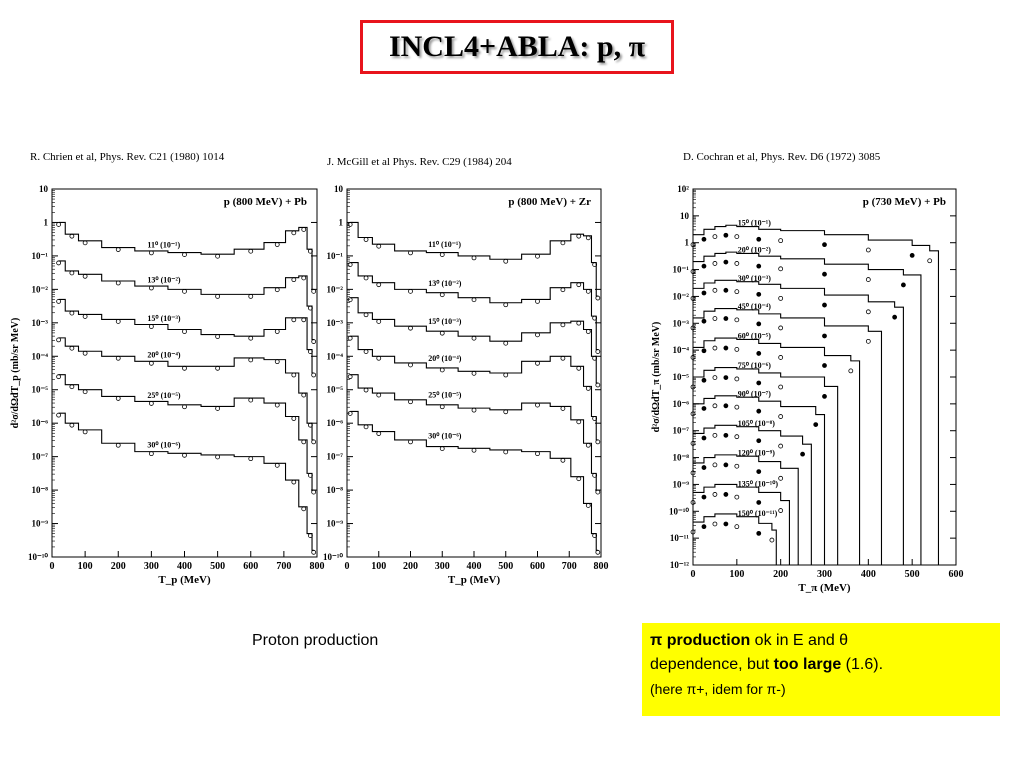 The width and height of the screenshot is (1024, 768). What do you see at coordinates (444, 395) in the screenshot?
I see `series-angle-label: 25⁰ (10⁻⁵)` at bounding box center [444, 395].